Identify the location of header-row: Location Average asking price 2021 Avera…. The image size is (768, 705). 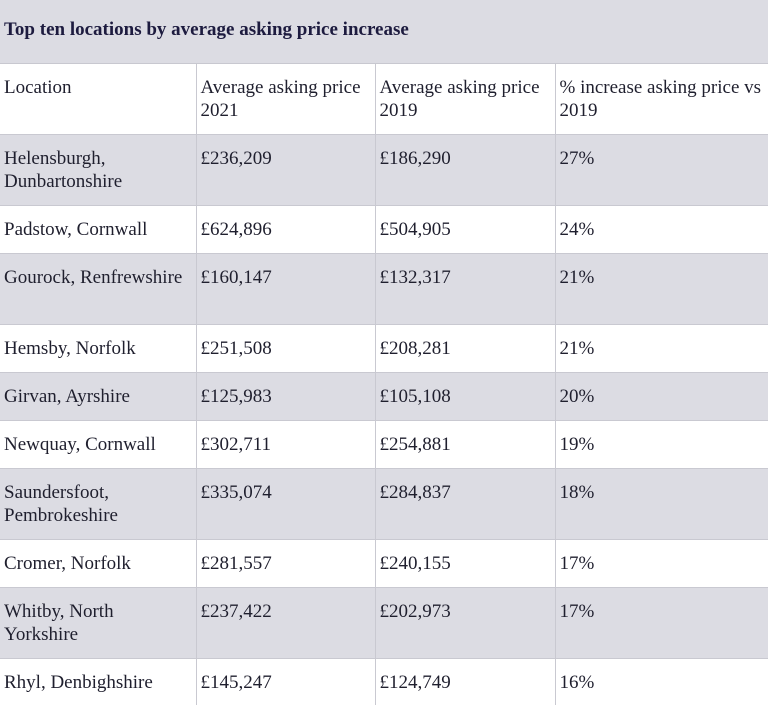
(384, 99).